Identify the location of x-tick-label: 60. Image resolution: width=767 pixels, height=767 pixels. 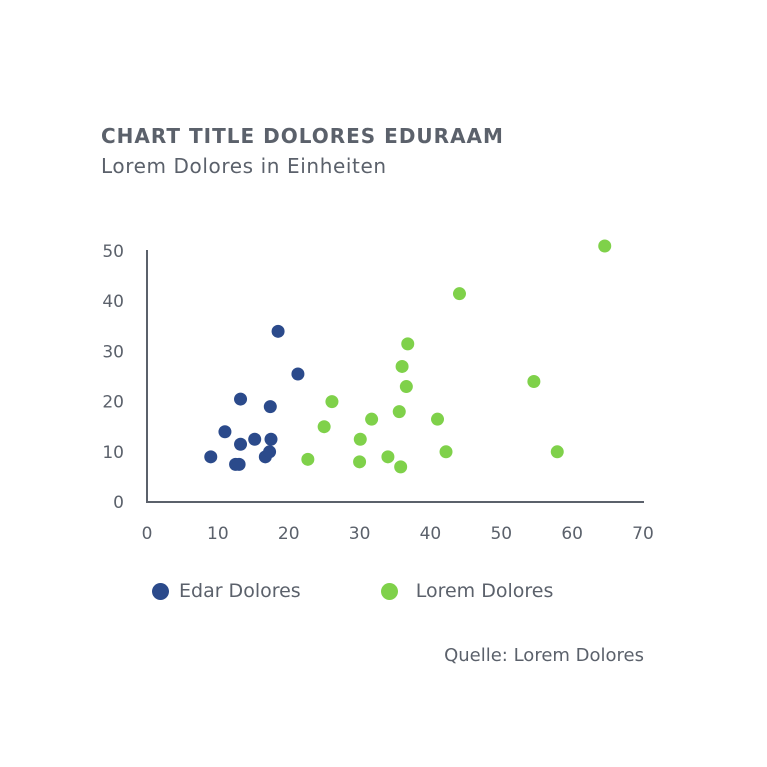
(572, 534).